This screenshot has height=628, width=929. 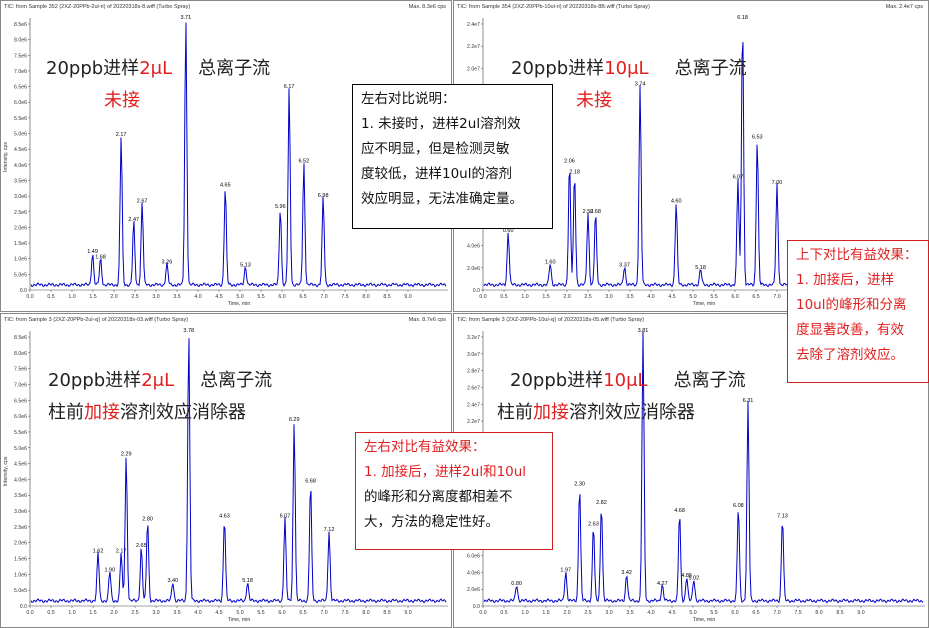 What do you see at coordinates (280, 207) in the screenshot?
I see `peak-label: 5.96` at bounding box center [280, 207].